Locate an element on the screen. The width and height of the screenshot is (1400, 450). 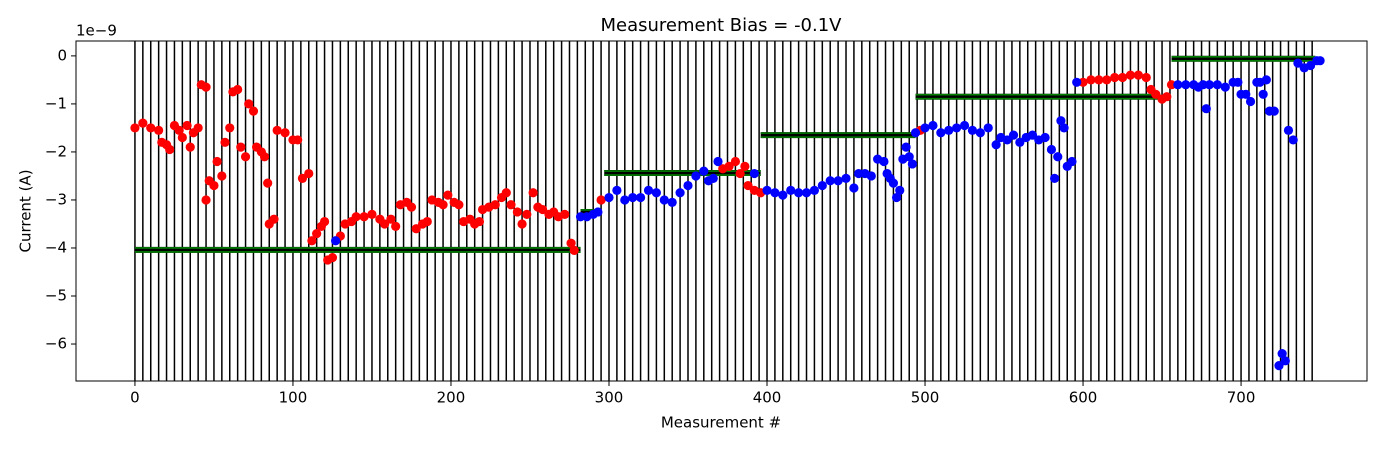
x-tick-label: 500 is located at coordinates (925, 398).